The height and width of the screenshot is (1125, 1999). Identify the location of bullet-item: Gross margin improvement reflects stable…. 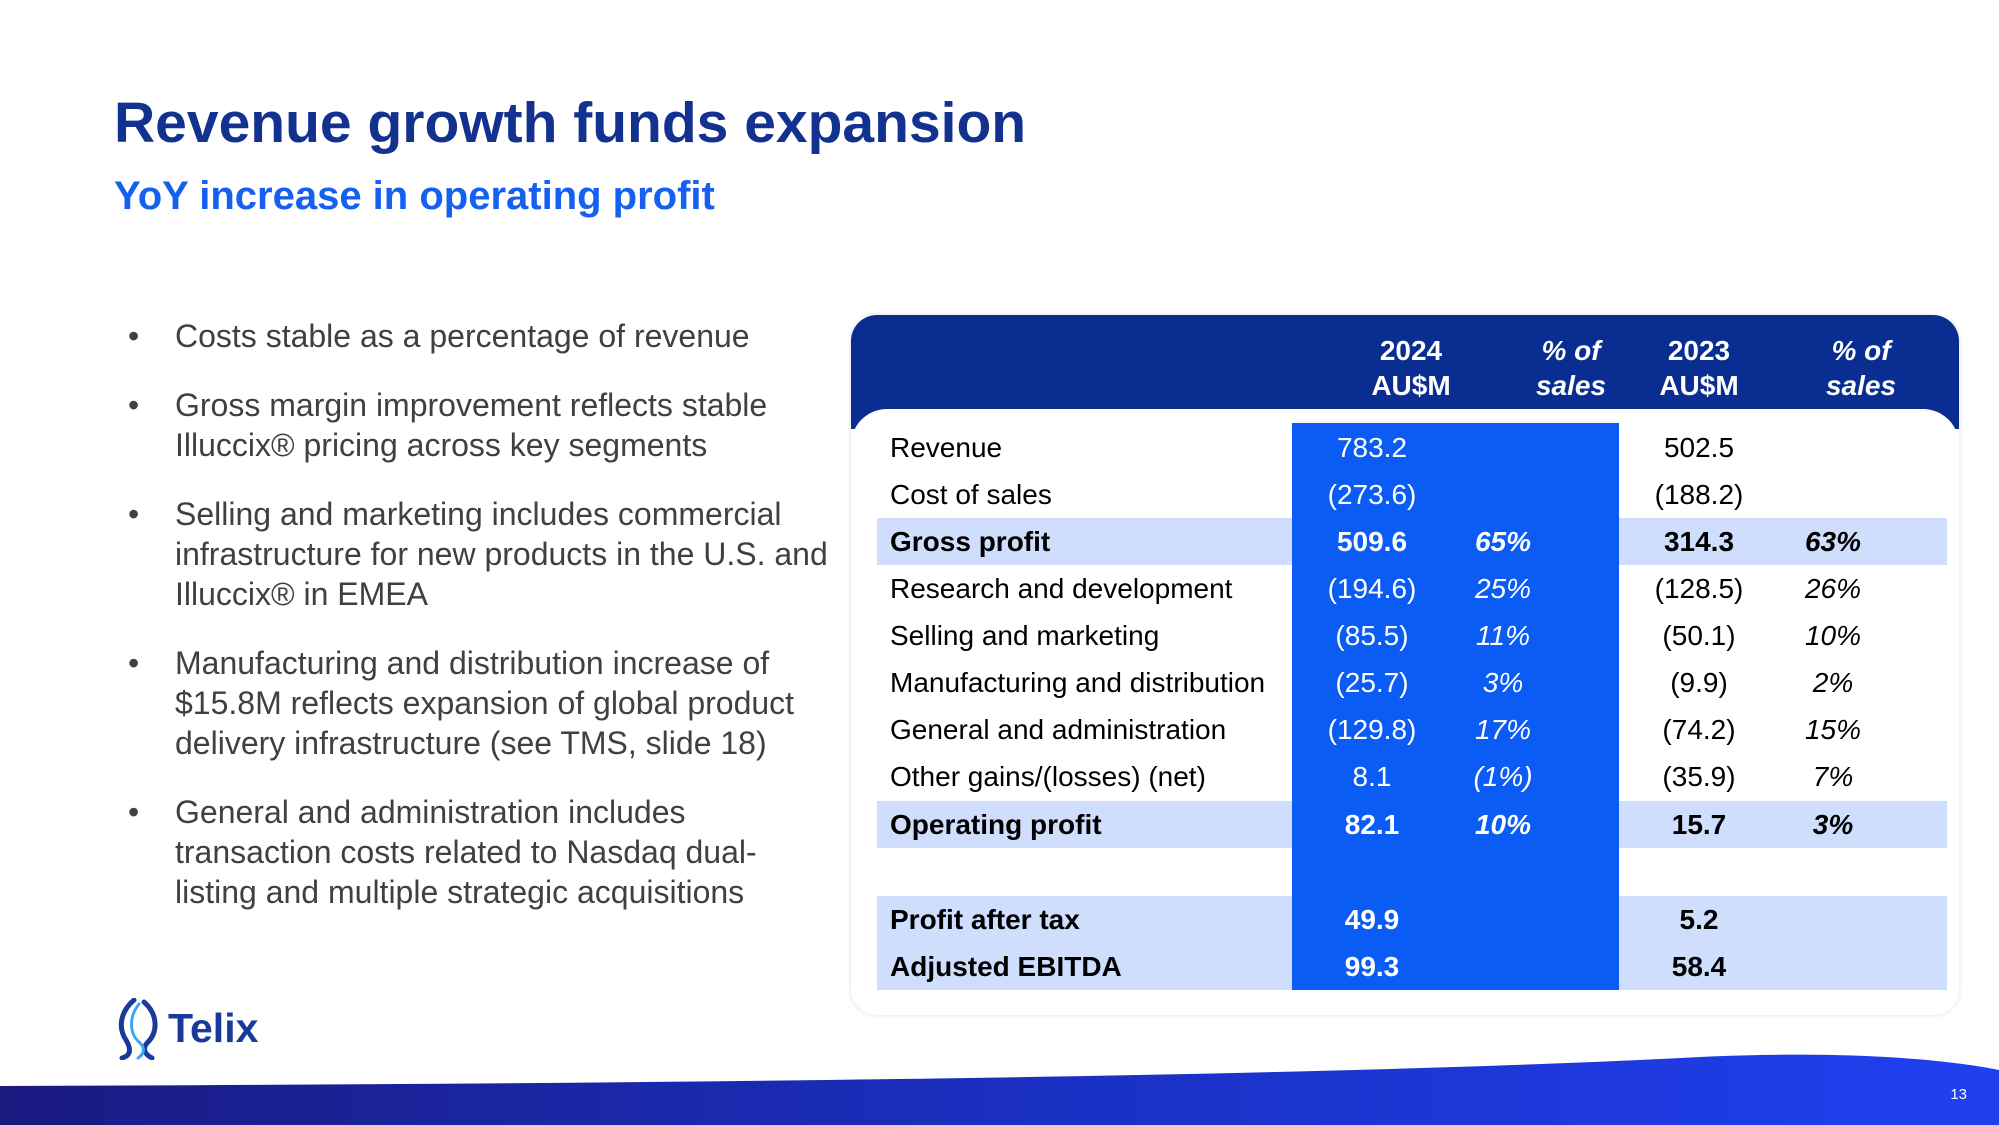
(474, 425).